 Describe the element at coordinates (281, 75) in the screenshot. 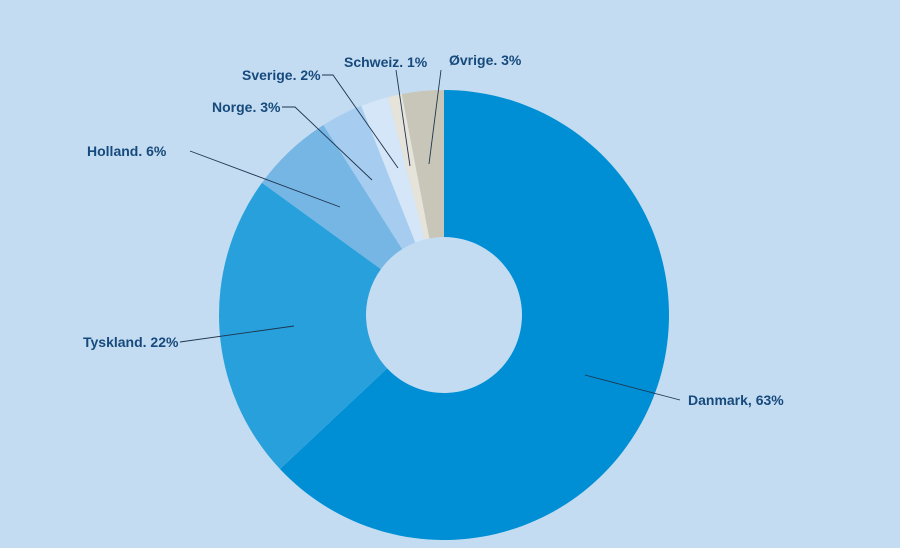

I see `label-sverige: Sverige. 2%` at that location.